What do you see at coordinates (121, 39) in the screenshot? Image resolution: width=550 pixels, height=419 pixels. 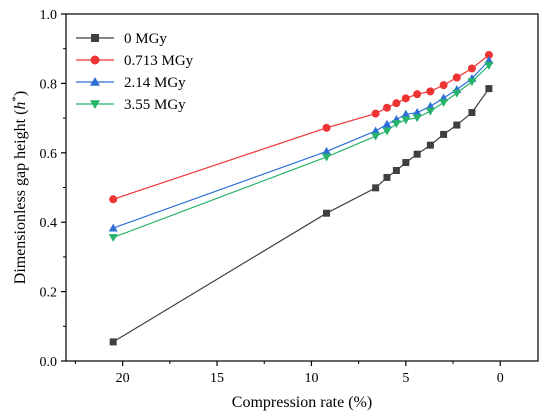 I see `legend-item: 0 MGy` at bounding box center [121, 39].